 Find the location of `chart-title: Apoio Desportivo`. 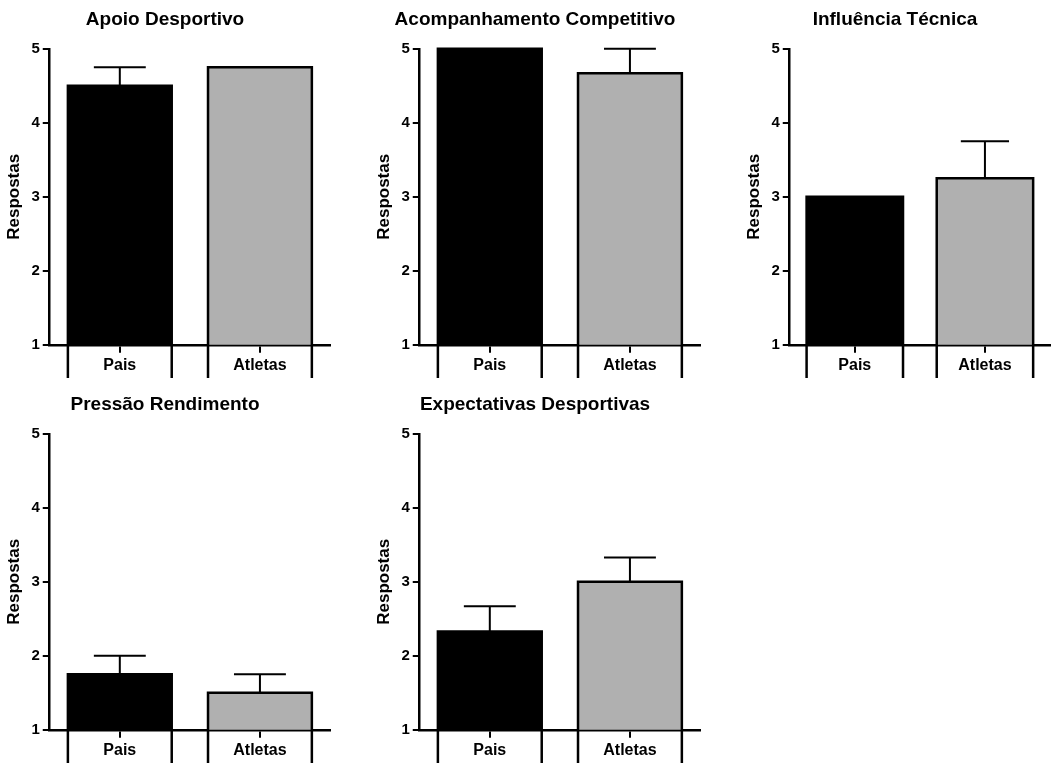

chart-title: Apoio Desportivo is located at coordinates (165, 18).